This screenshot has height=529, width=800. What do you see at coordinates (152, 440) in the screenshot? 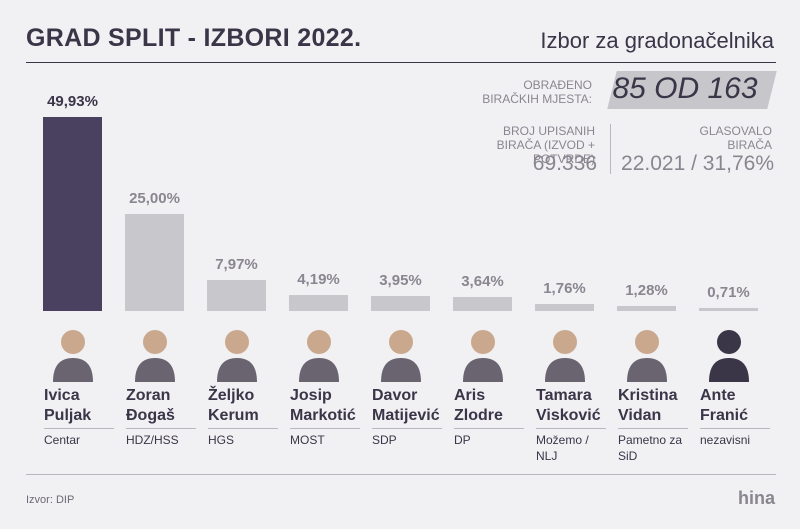
I see `party: HDZ/HSS` at bounding box center [152, 440].